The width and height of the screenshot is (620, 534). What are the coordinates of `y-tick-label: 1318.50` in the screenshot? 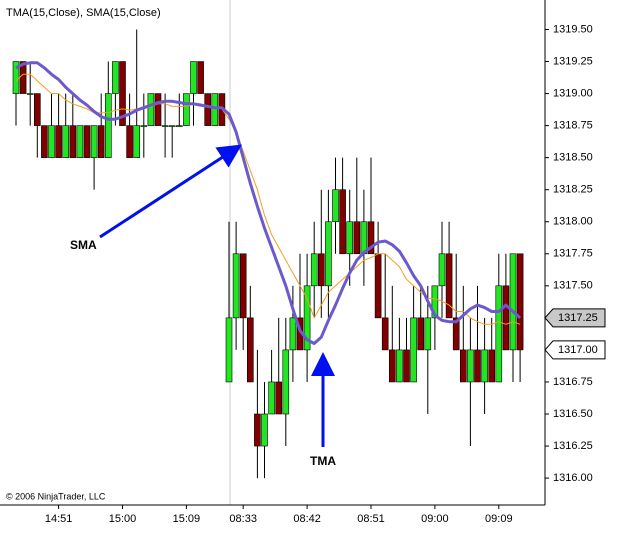 It's located at (573, 158).